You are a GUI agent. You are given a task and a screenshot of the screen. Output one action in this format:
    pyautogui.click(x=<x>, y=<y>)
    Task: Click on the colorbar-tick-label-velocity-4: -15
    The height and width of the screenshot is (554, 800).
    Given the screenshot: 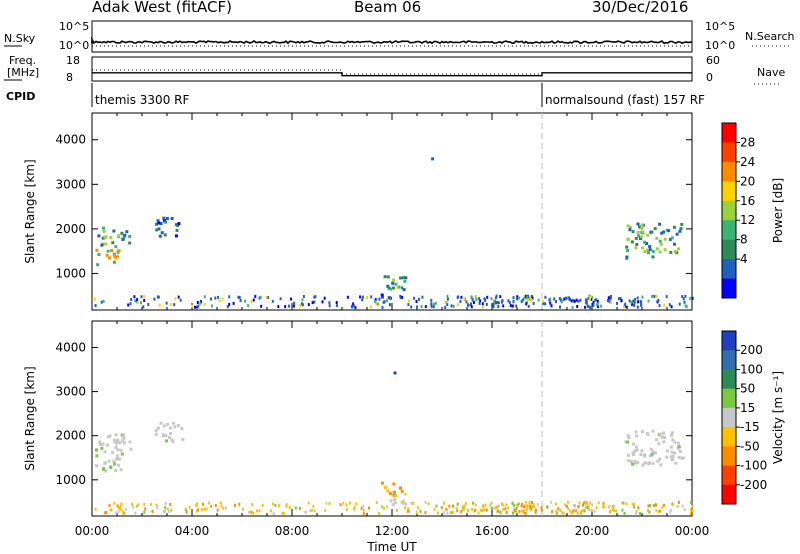 What is the action you would take?
    pyautogui.click(x=750, y=427)
    